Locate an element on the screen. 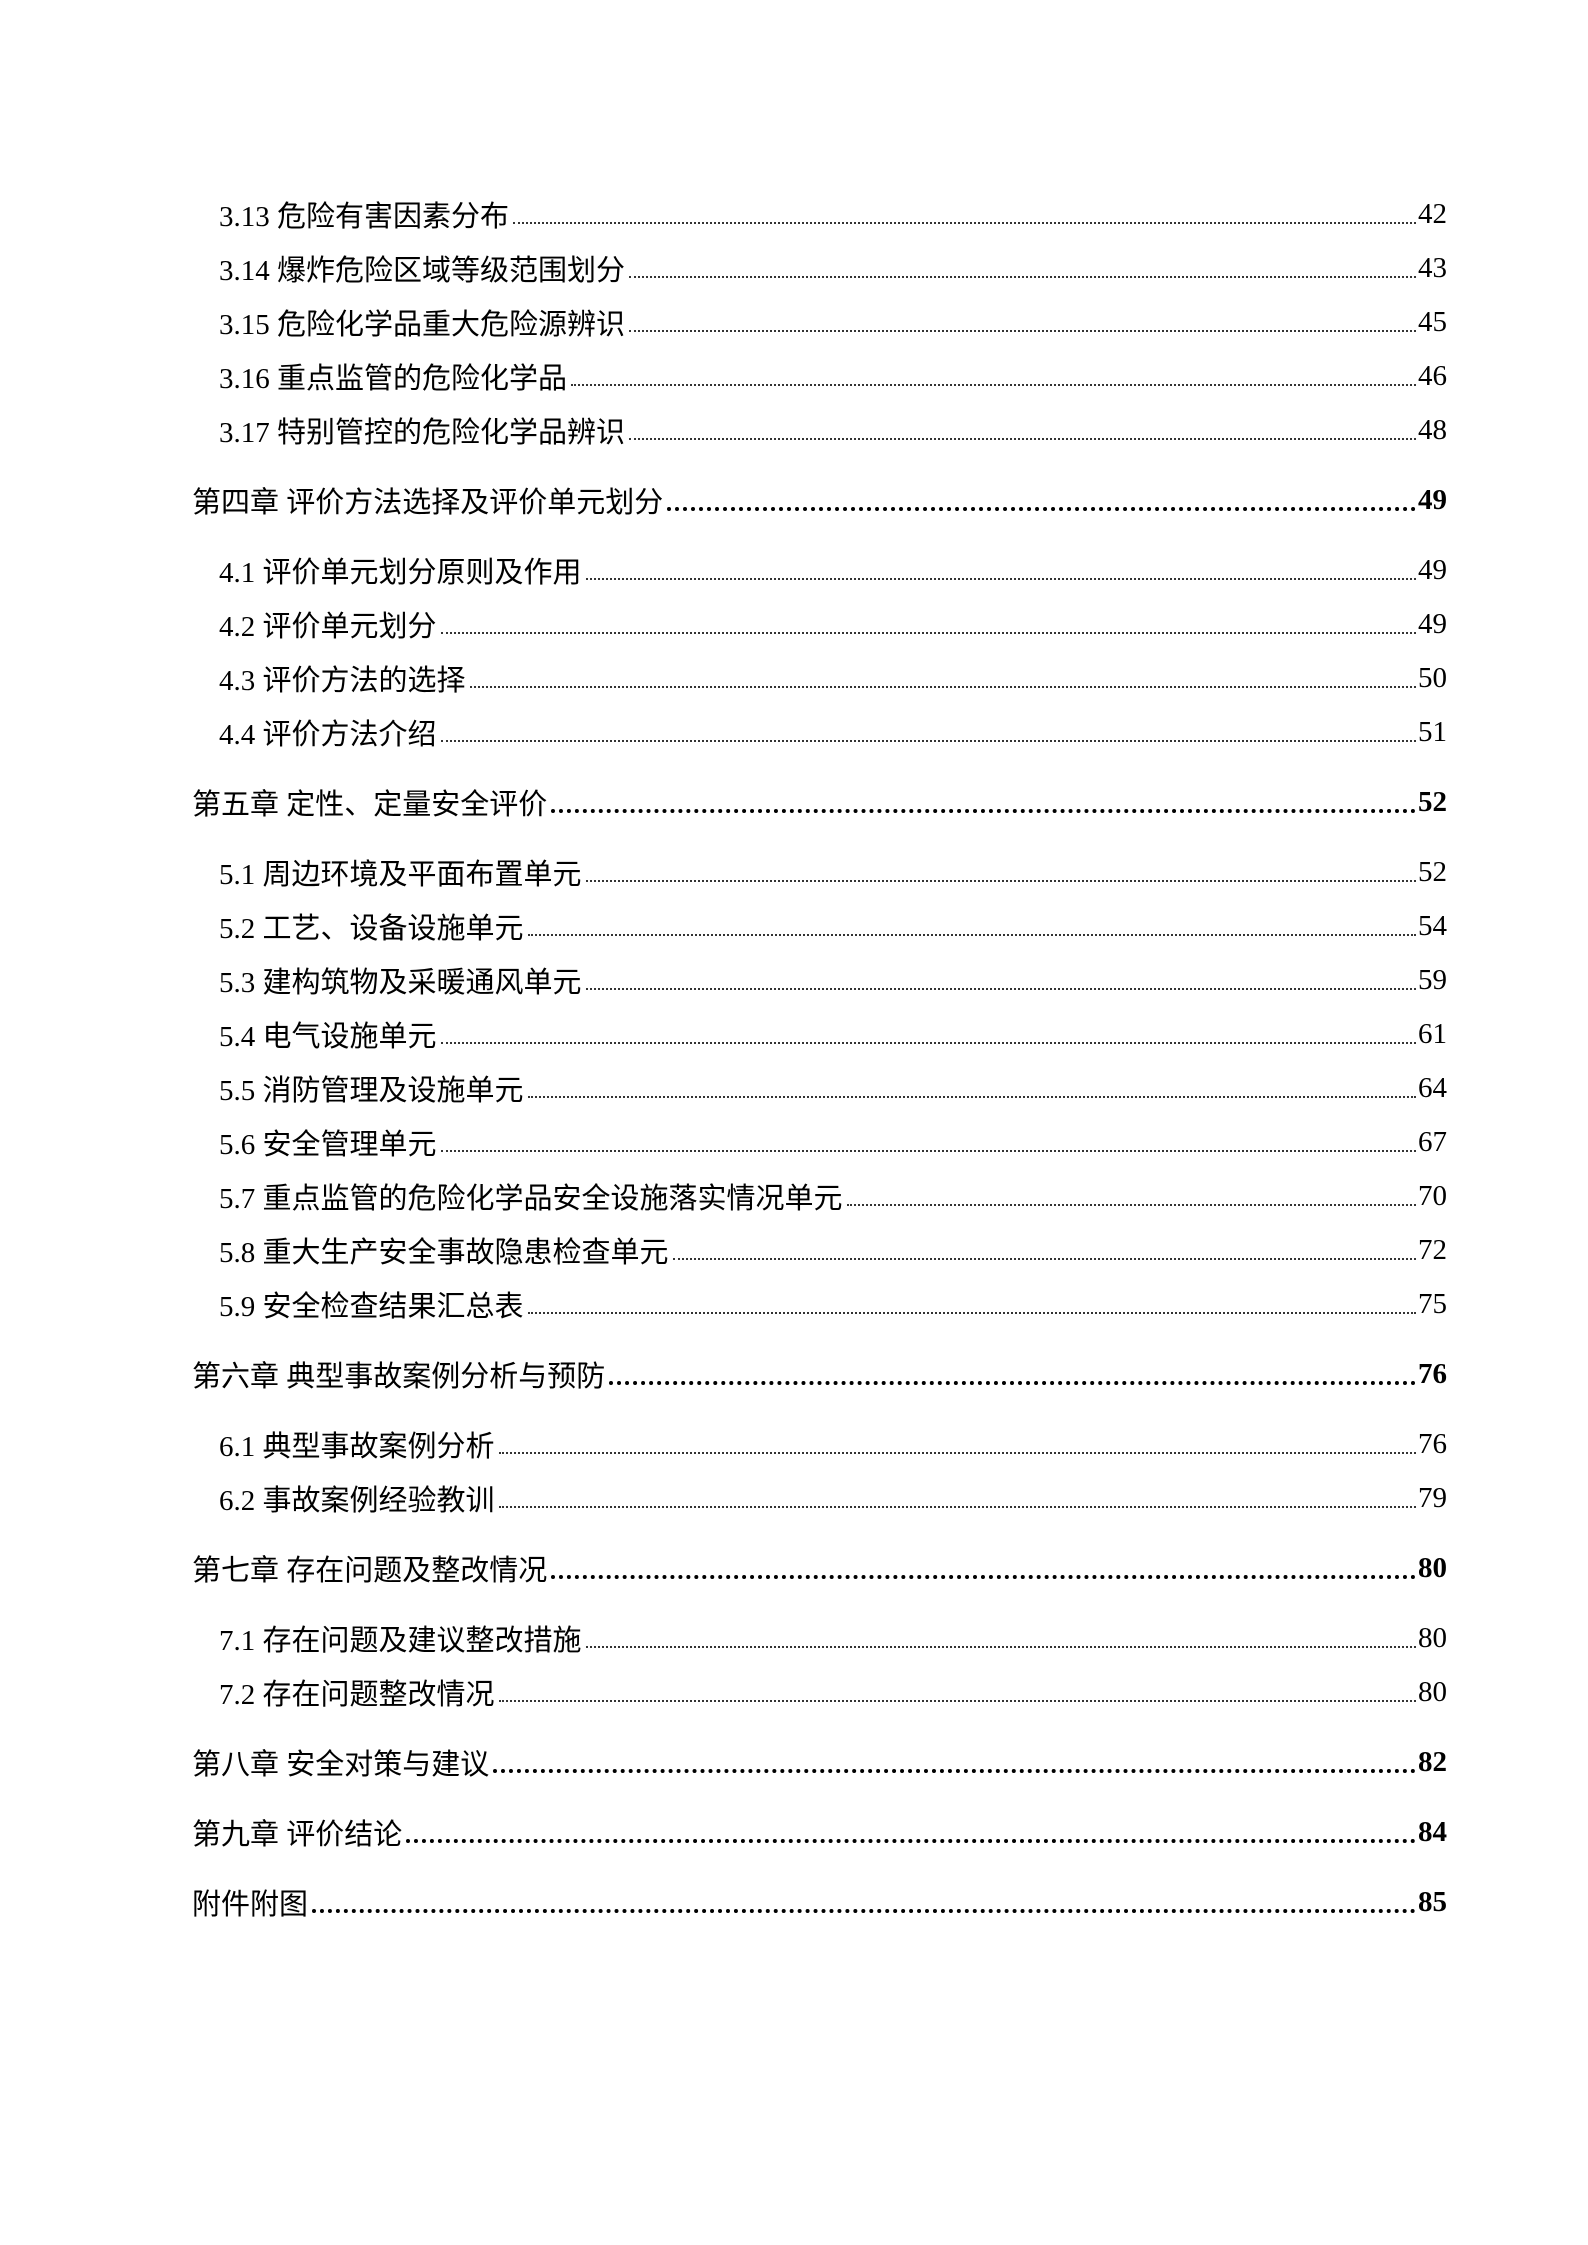 Image resolution: width=1588 pixels, height=2245 pixels. toc-chapter-entry: 附件附图 85 is located at coordinates (819, 1902).